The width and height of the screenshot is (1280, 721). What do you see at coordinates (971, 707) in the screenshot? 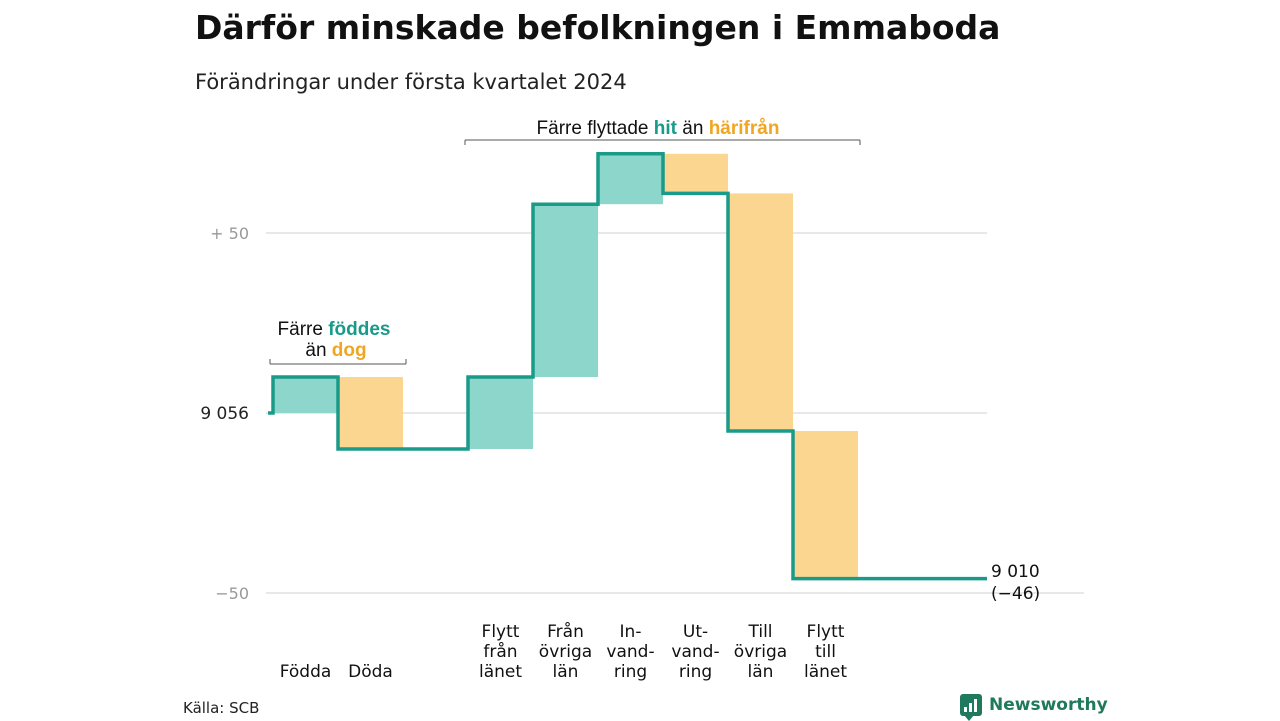
I see `newsworthy-logo-icon` at bounding box center [971, 707].